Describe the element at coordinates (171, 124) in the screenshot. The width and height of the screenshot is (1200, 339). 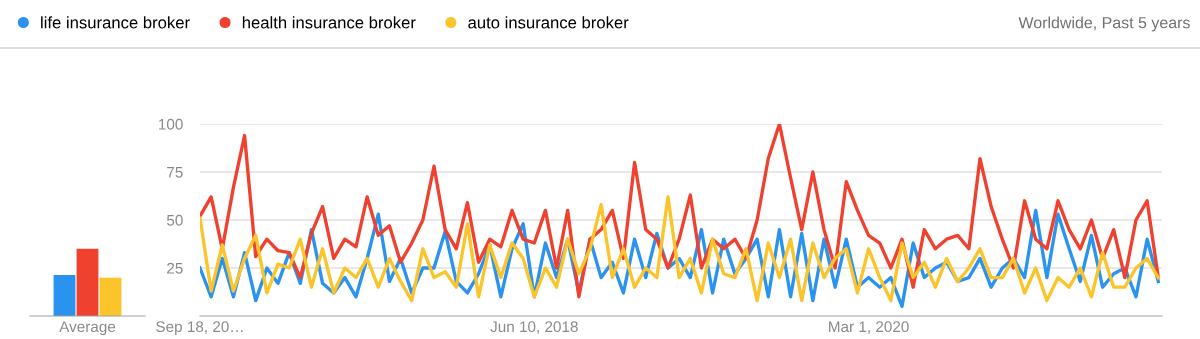
I see `y-tick-label: 100` at that location.